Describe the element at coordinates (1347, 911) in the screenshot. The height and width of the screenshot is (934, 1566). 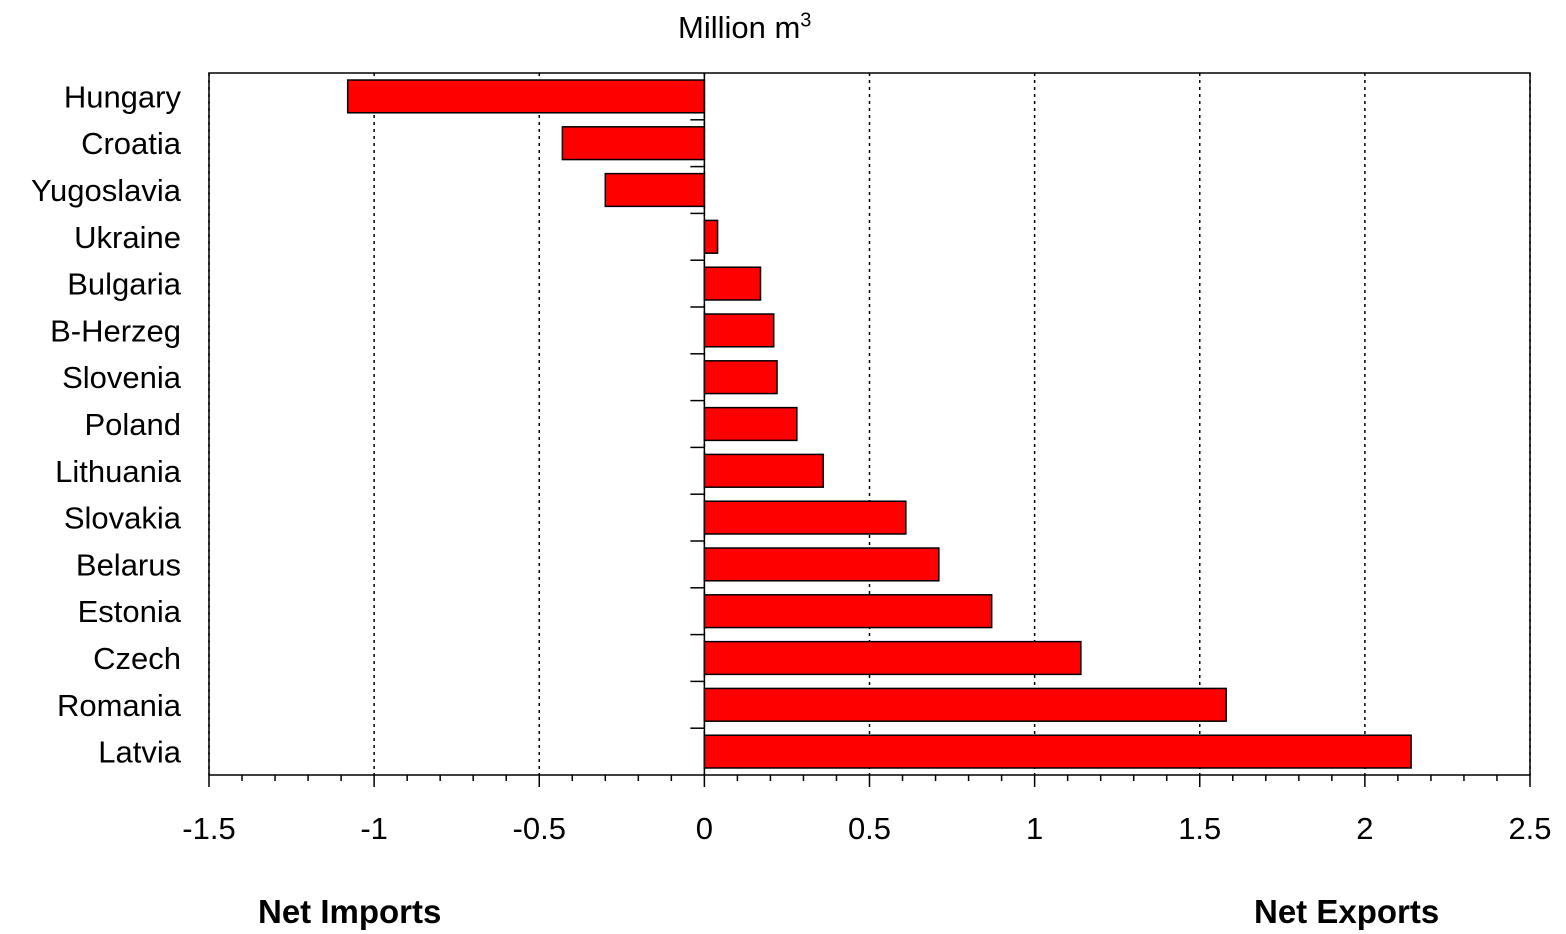
I see `net-exports-label: Net Exports` at that location.